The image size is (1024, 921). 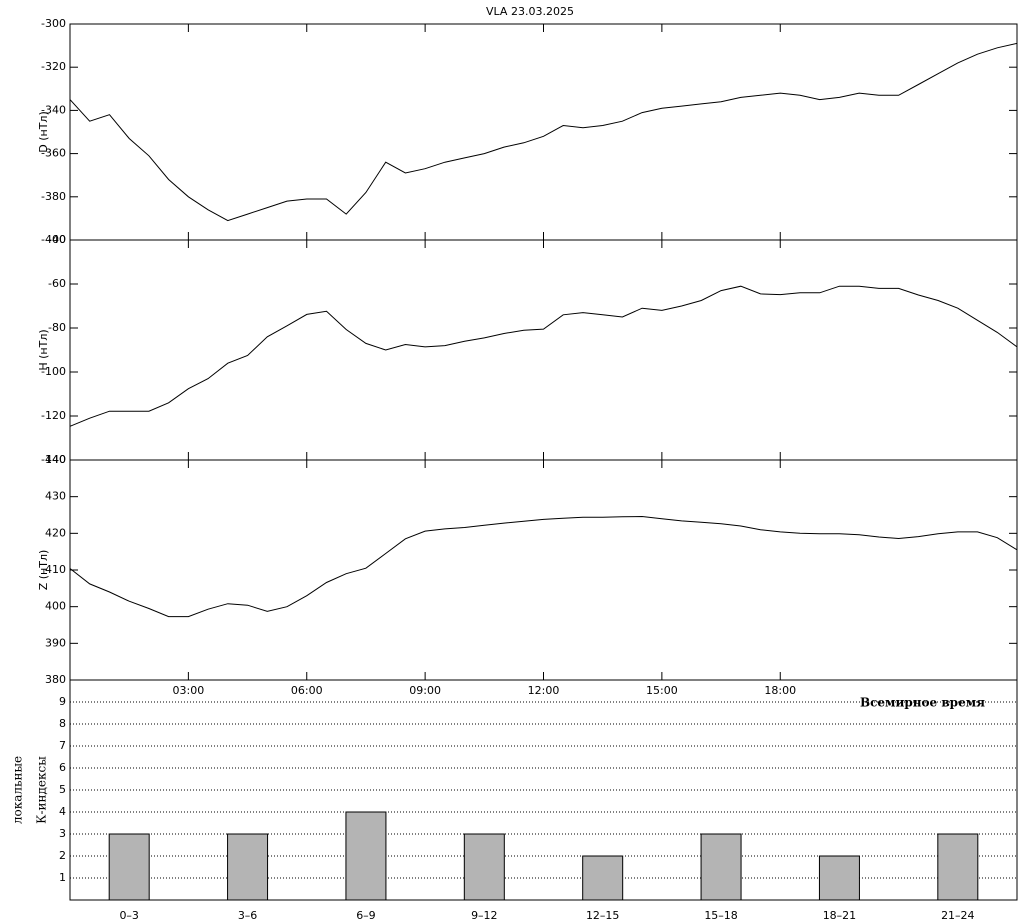 What do you see at coordinates (55, 569) in the screenshot?
I see `y-tick-label: 410` at bounding box center [55, 569].